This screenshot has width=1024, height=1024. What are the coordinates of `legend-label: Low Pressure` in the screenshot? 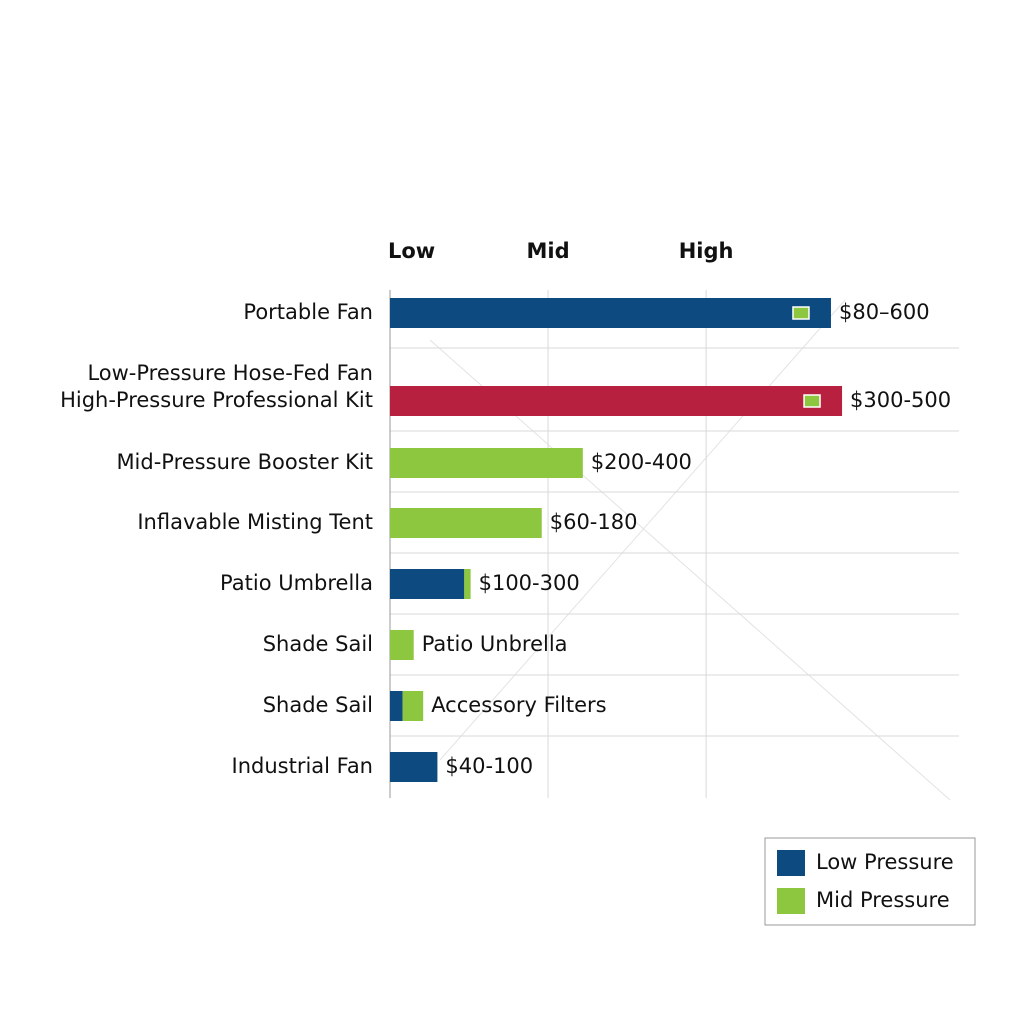 It's located at (885, 862).